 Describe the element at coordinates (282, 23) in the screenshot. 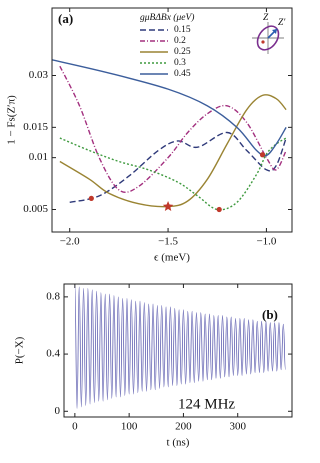

I see `inset-label: Z′` at that location.